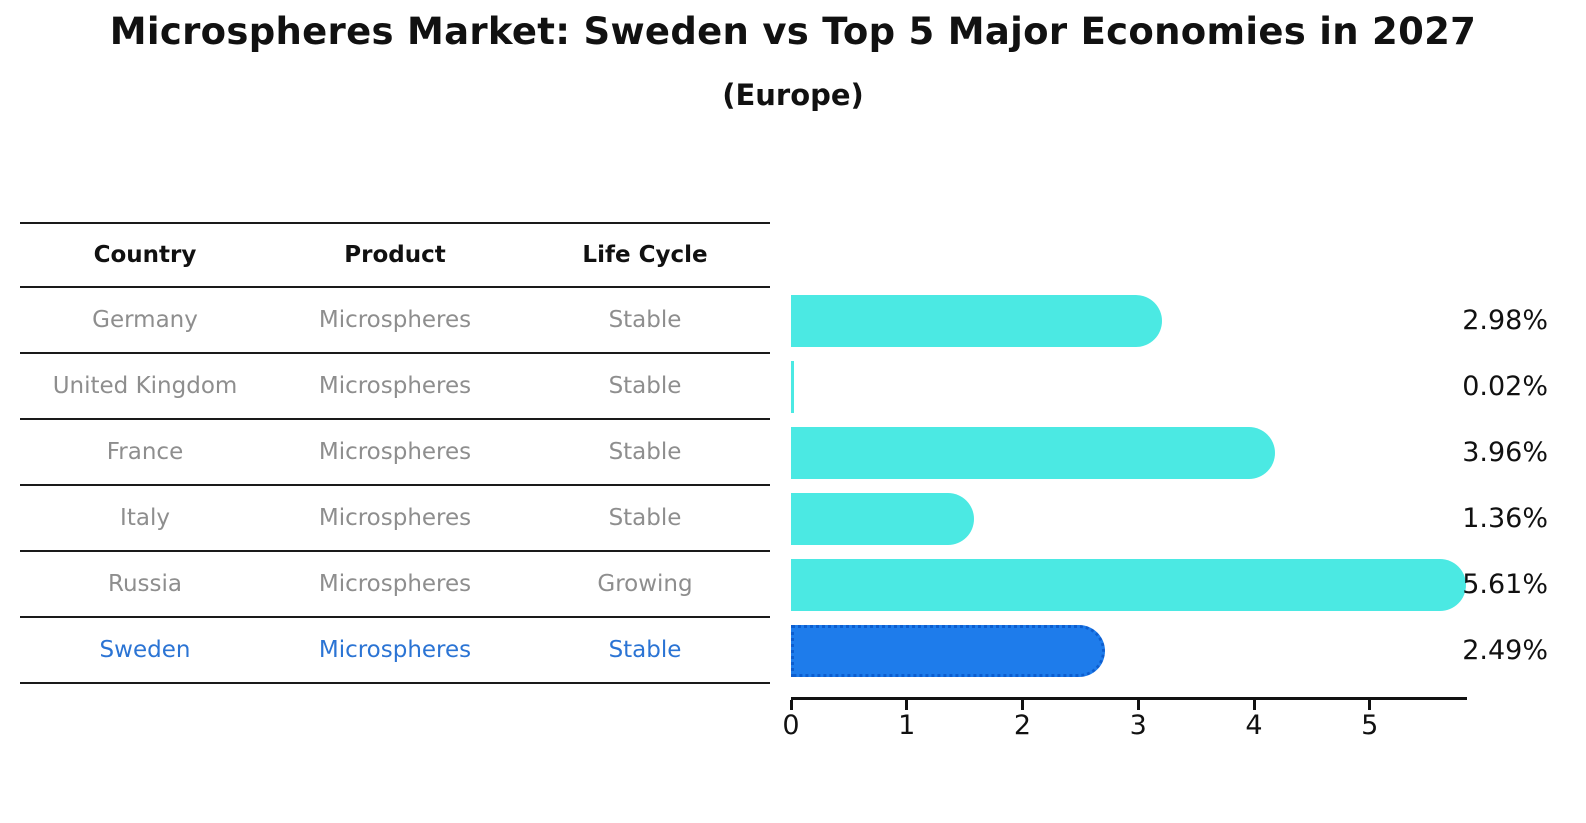  I want to click on table-row: Italy Microspheres Stable, so click(395, 519).